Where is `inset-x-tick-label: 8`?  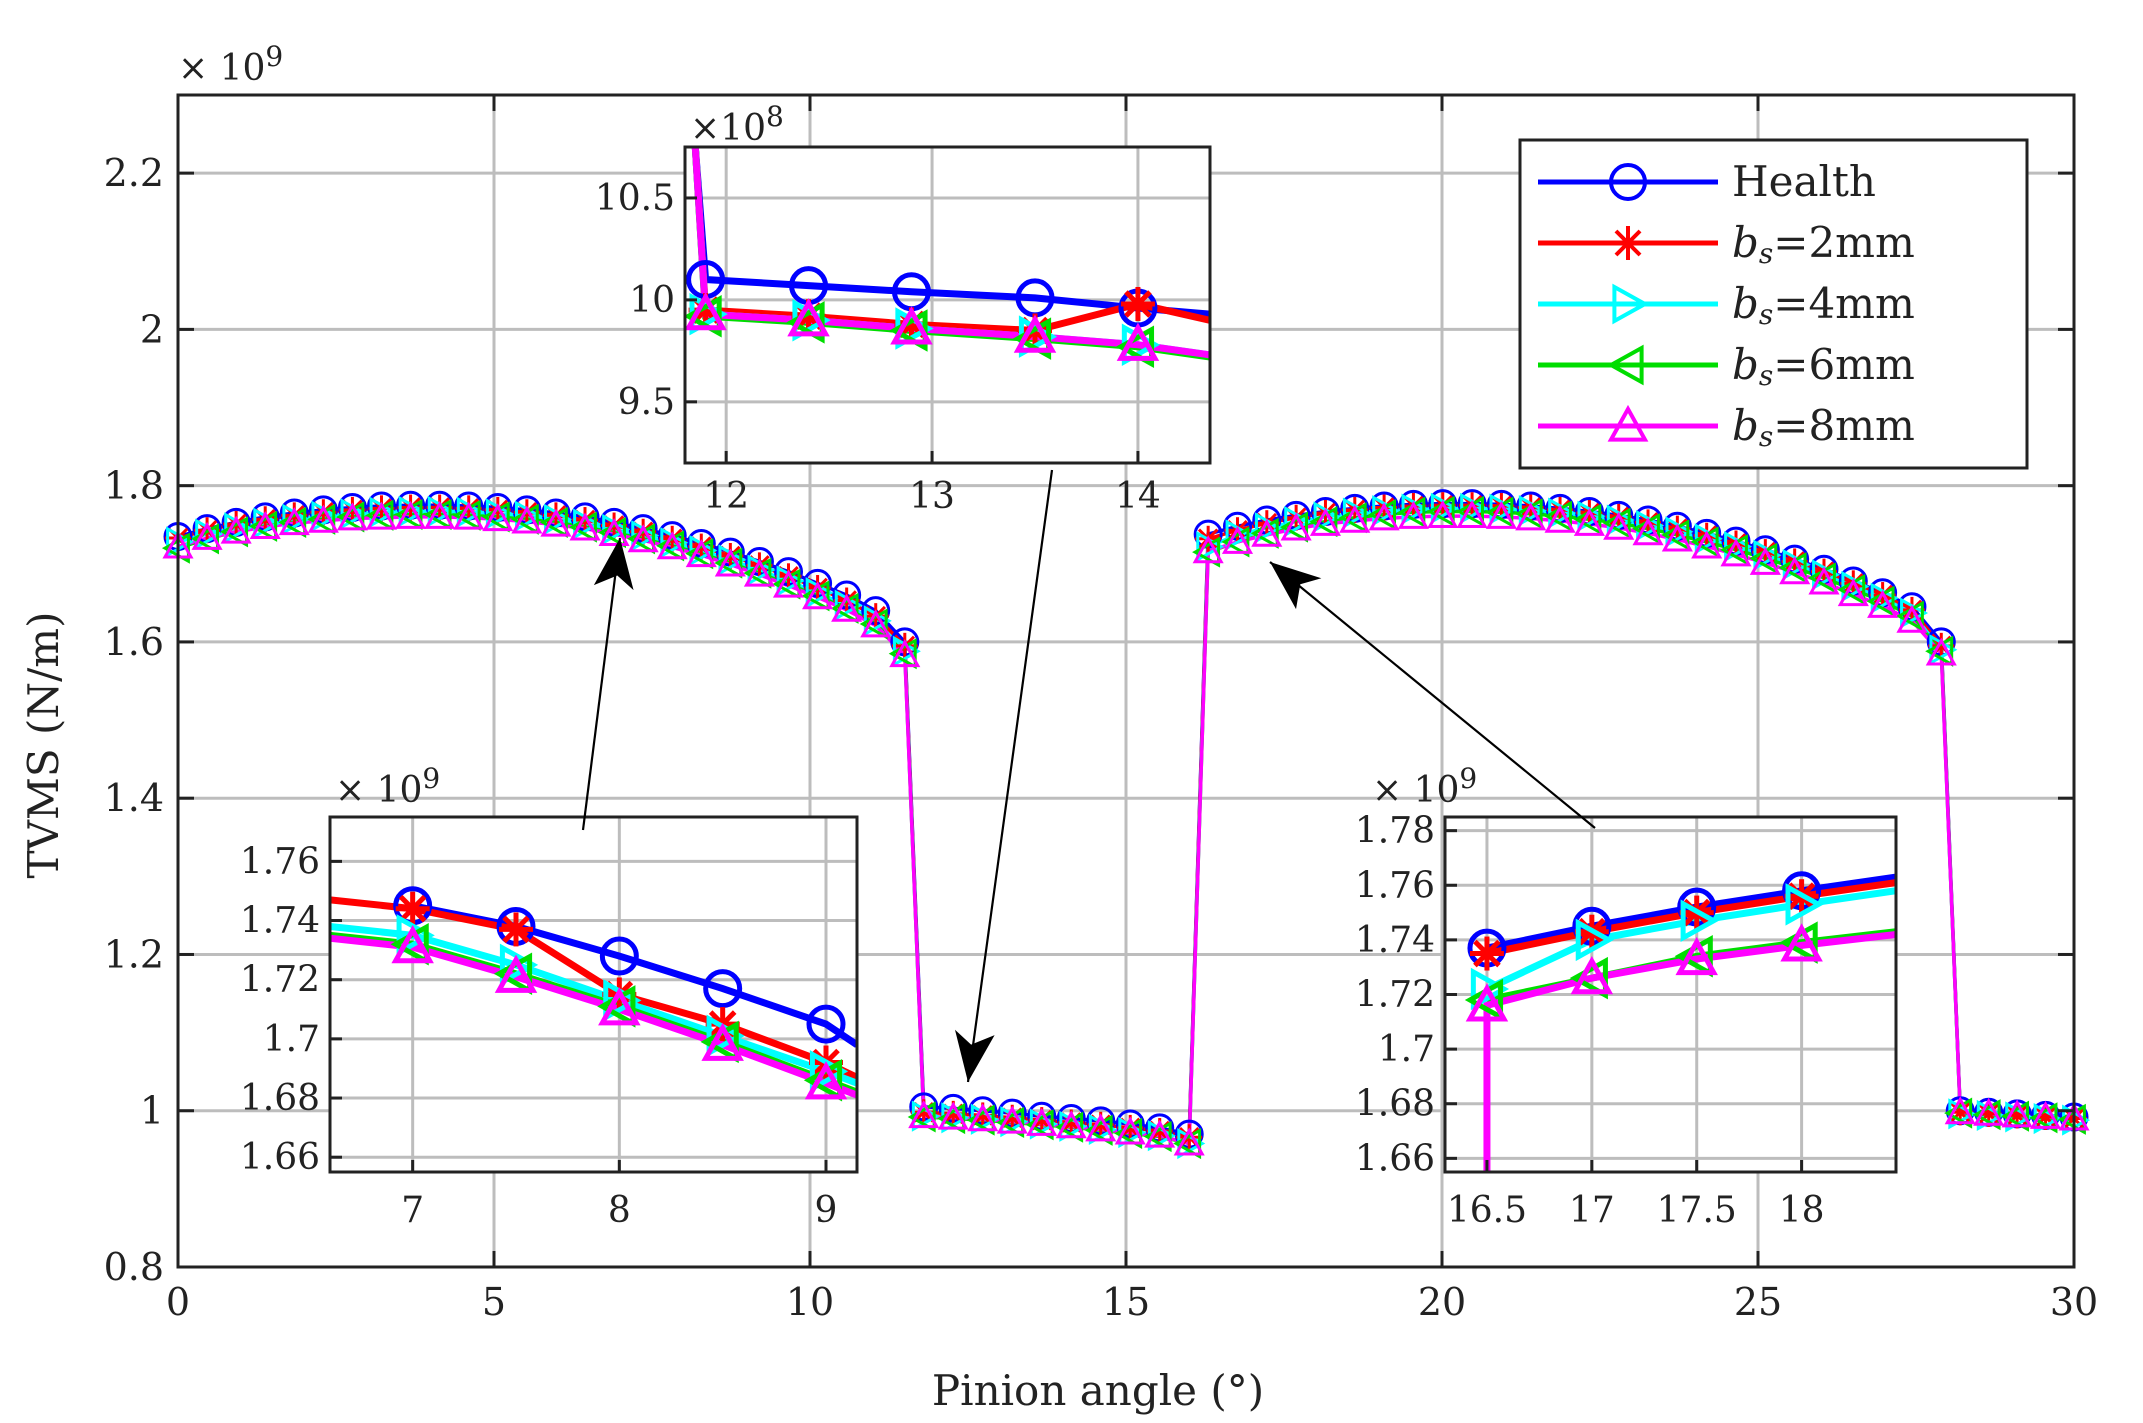 inset-x-tick-label: 8 is located at coordinates (619, 1210).